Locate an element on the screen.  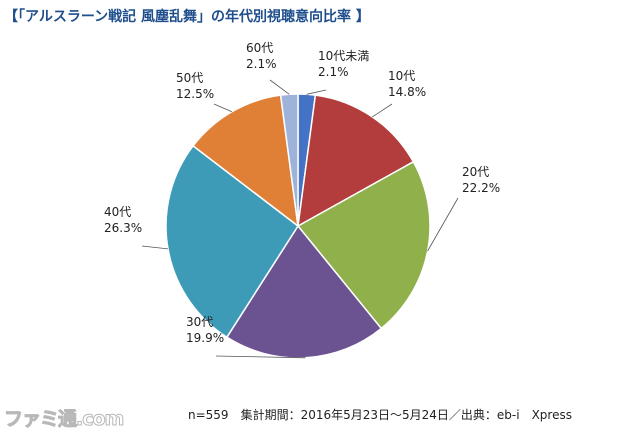
slice-value-label: 19.9% is located at coordinates (205, 338).